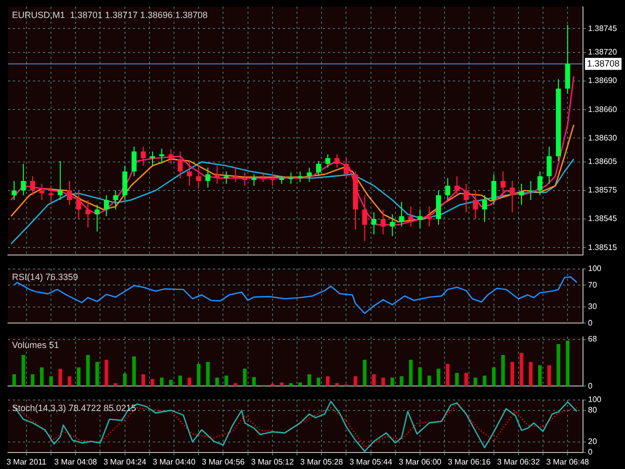 The height and width of the screenshot is (469, 625). Describe the element at coordinates (568, 461) in the screenshot. I see `x-tick-label: 3 Mar 06:48` at that location.